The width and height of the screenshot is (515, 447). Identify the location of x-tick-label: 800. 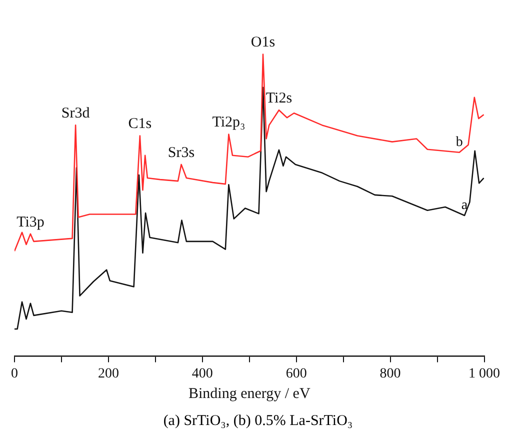
(390, 374).